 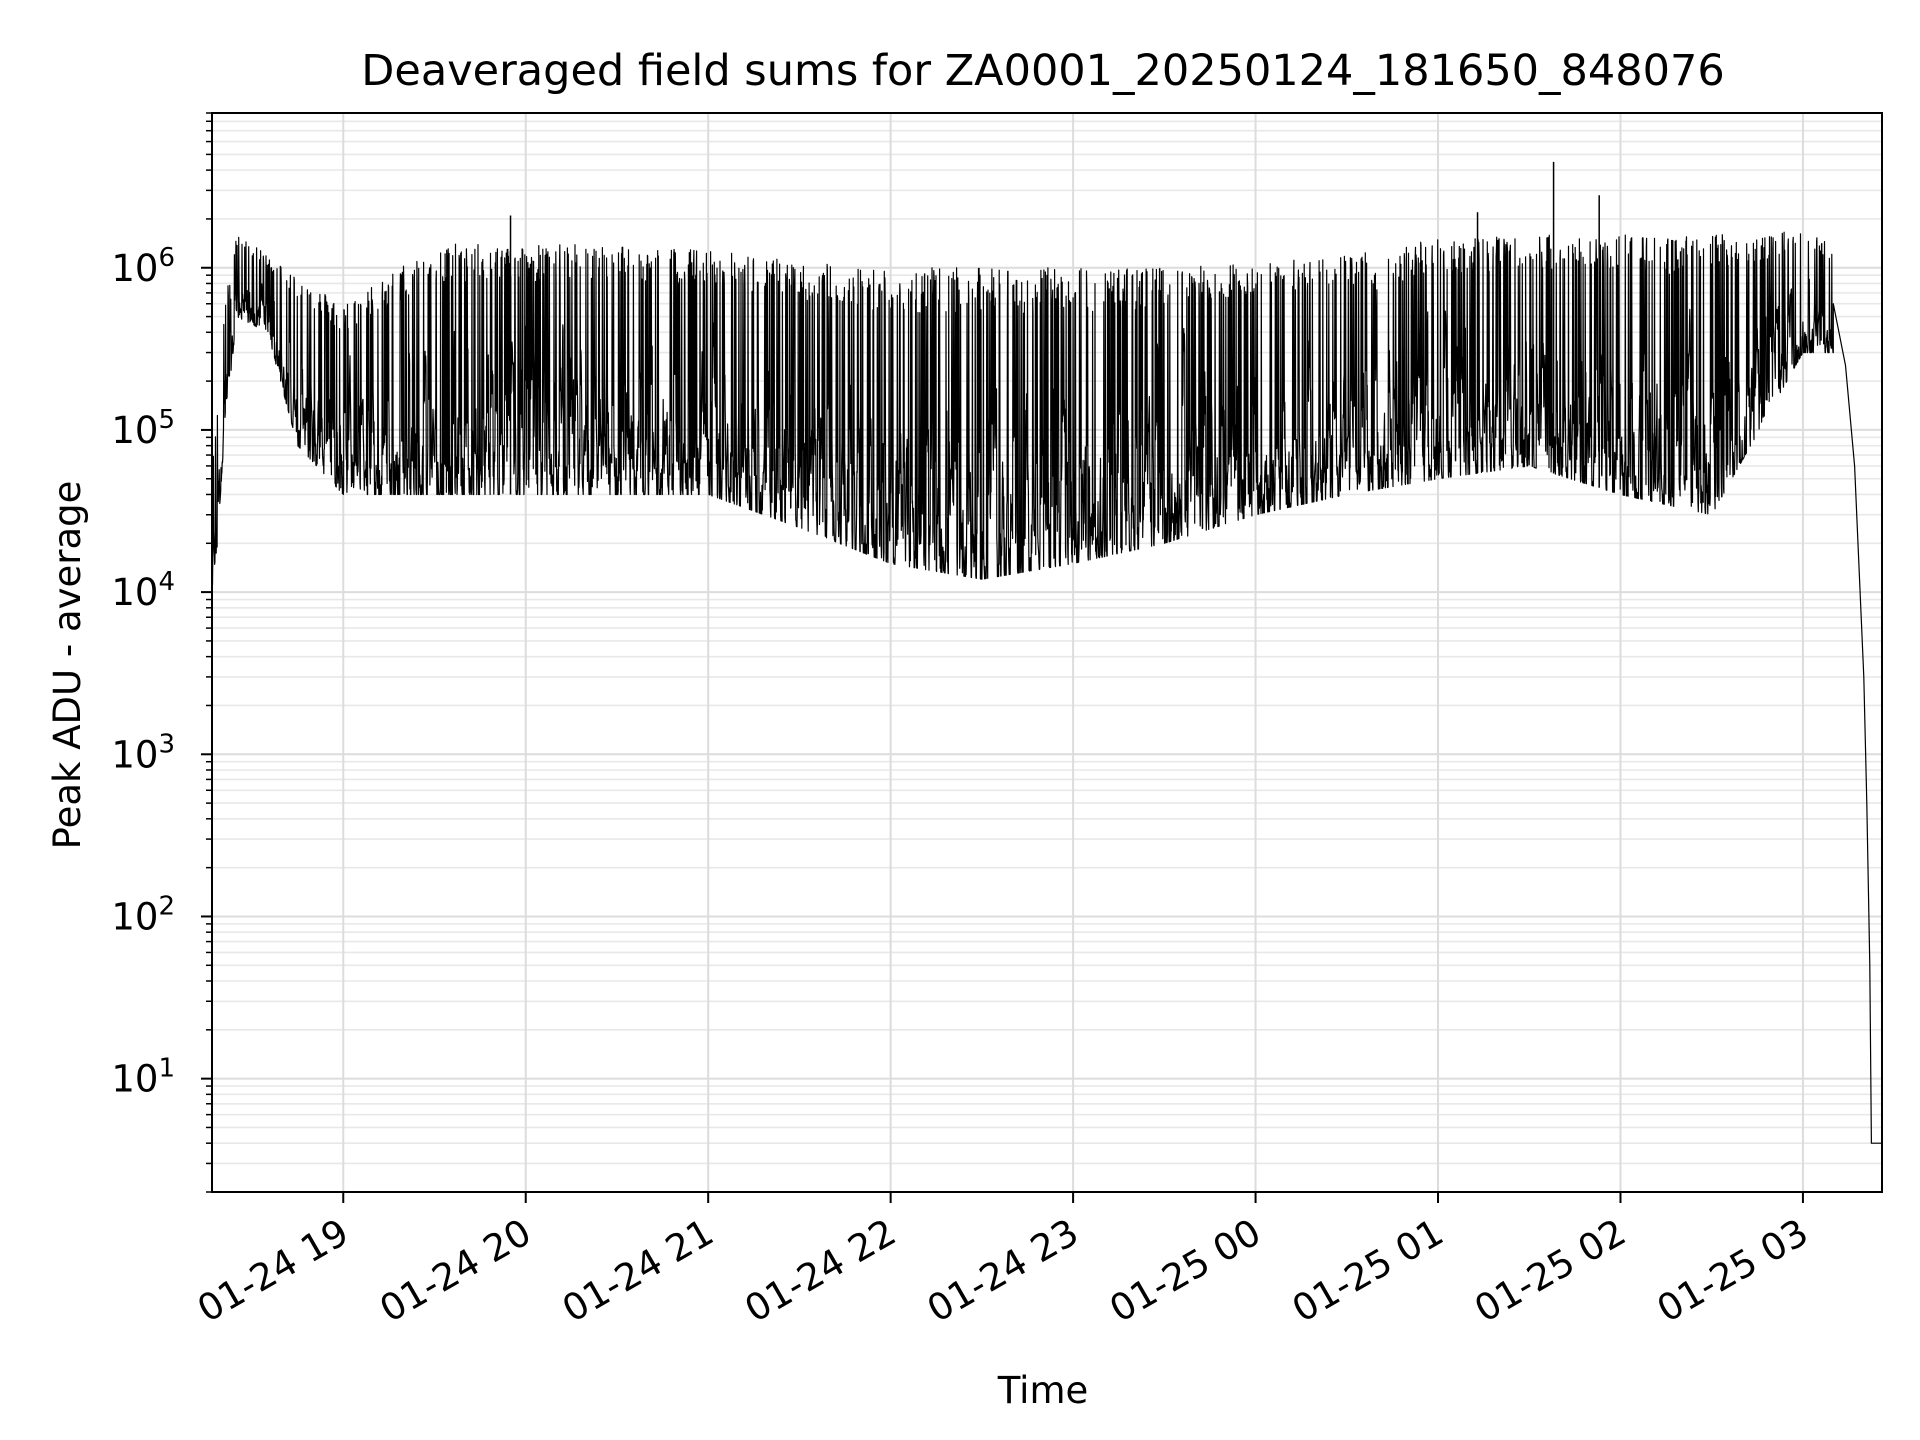 What do you see at coordinates (166, 1069) in the screenshot?
I see `y-tick-exponent: 1` at bounding box center [166, 1069].